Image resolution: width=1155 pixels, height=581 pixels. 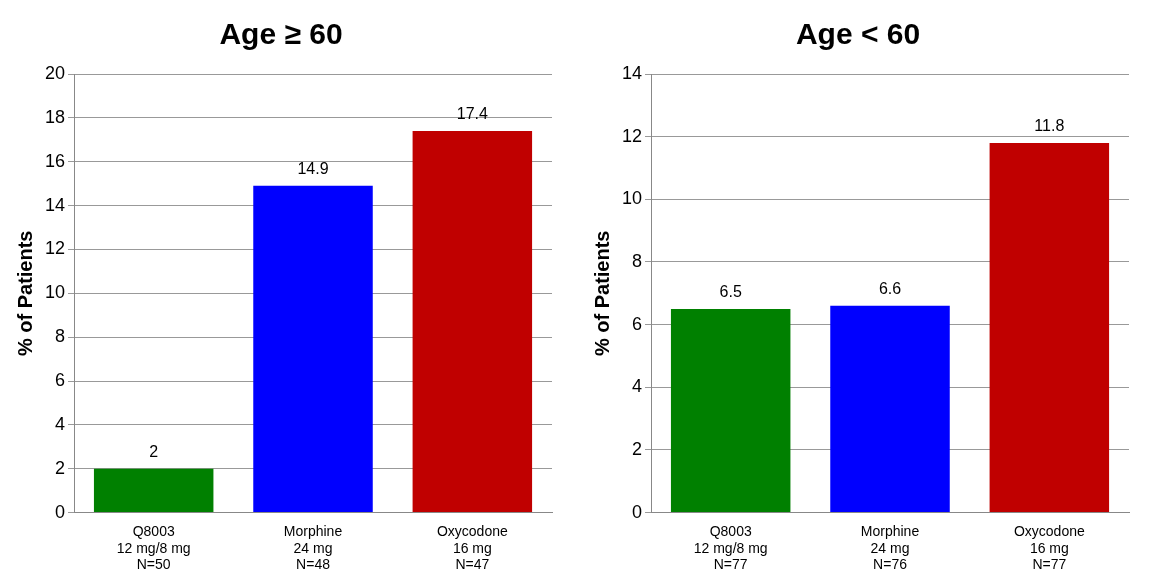 What do you see at coordinates (858, 34) in the screenshot?
I see `chart-title: Age < 60` at bounding box center [858, 34].